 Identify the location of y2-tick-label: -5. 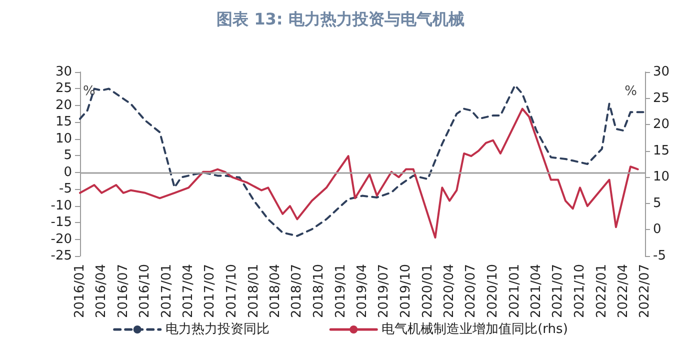
(659, 256).